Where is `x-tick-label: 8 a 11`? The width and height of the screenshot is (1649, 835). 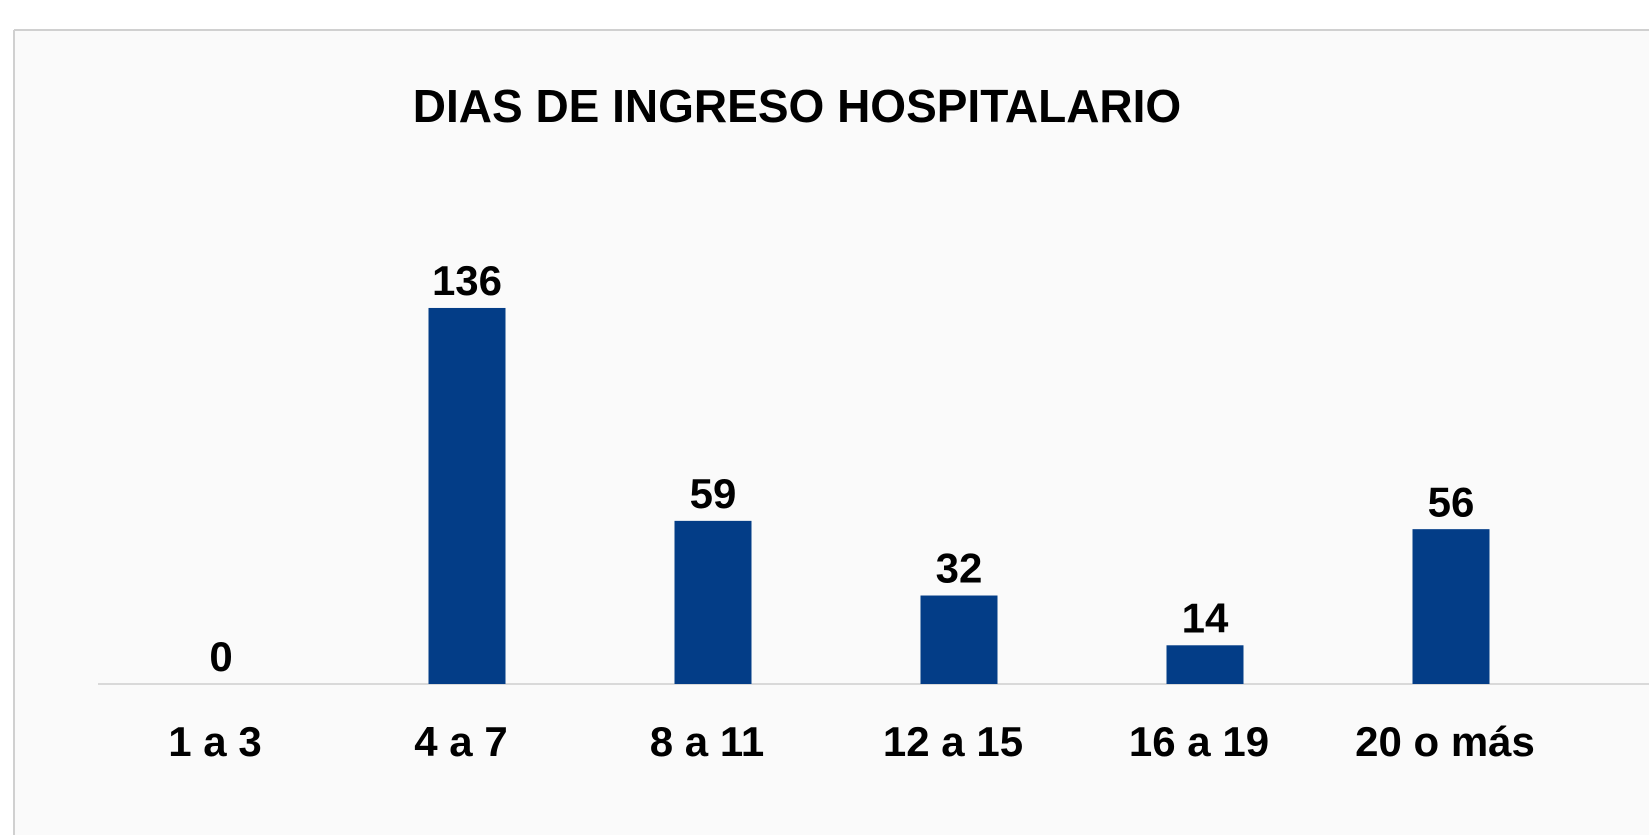
x-tick-label: 8 a 11 is located at coordinates (707, 741).